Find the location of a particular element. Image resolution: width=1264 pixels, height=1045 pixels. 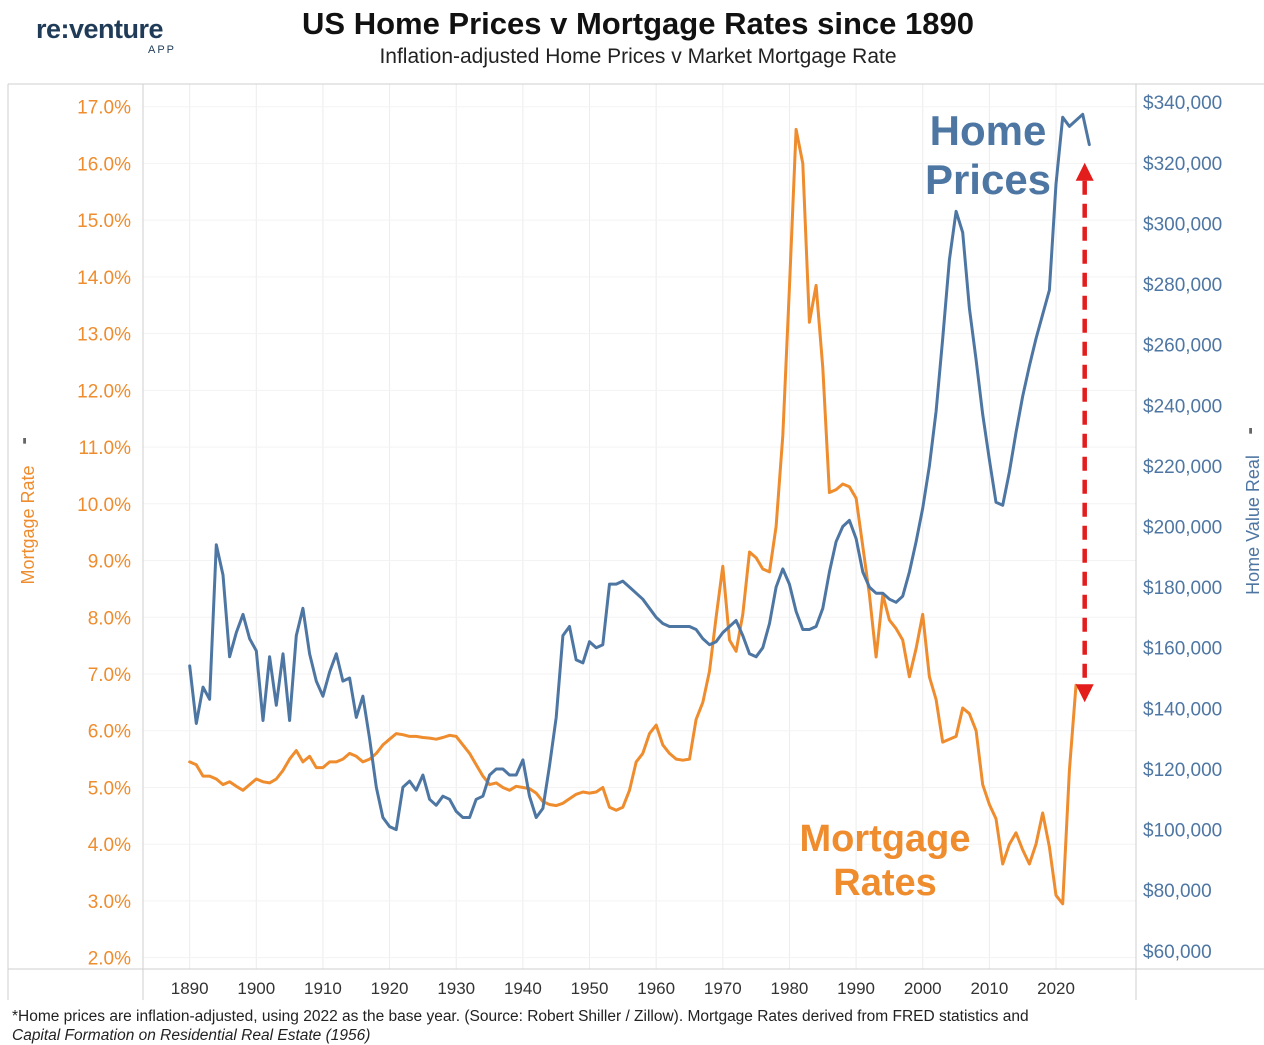

y-left-tick-label: 11.0% is located at coordinates (105, 448).